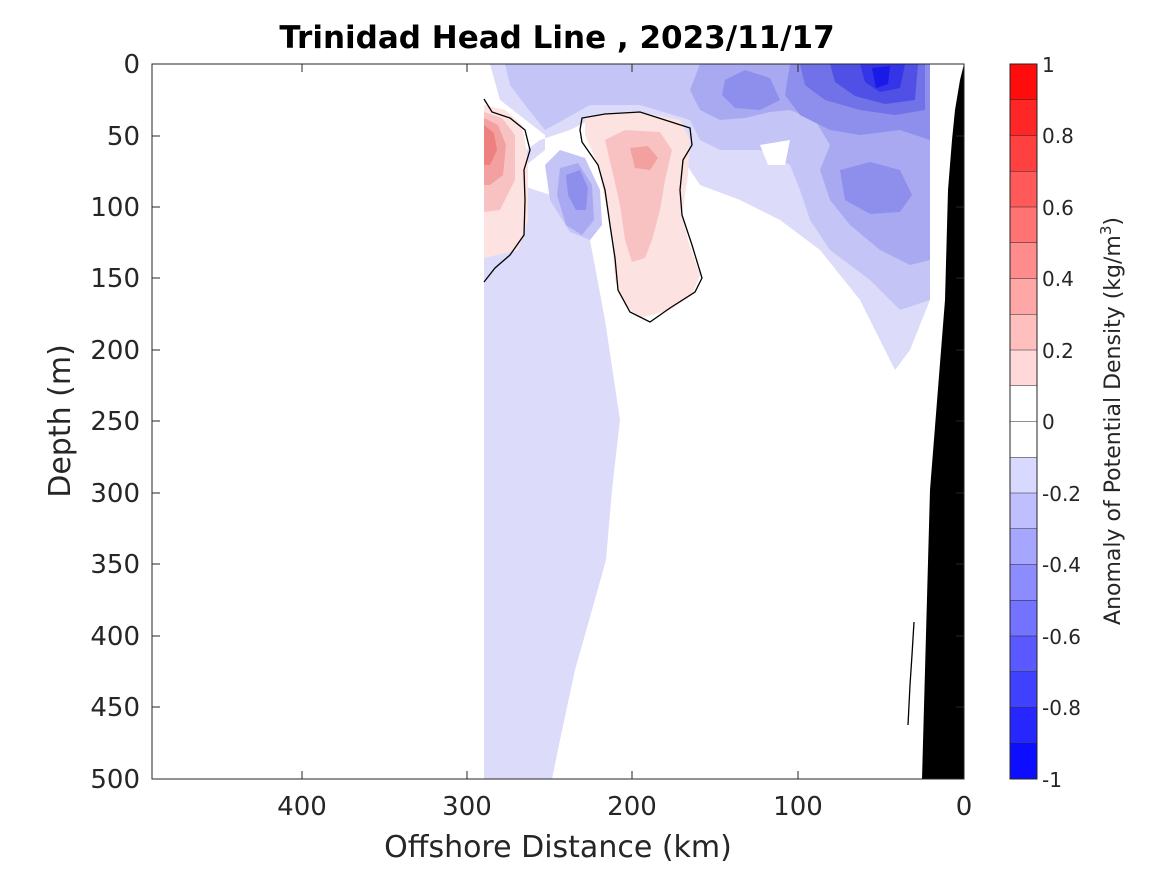 The height and width of the screenshot is (875, 1167). I want to click on colorbar-tick-label: 0.8, so click(1058, 136).